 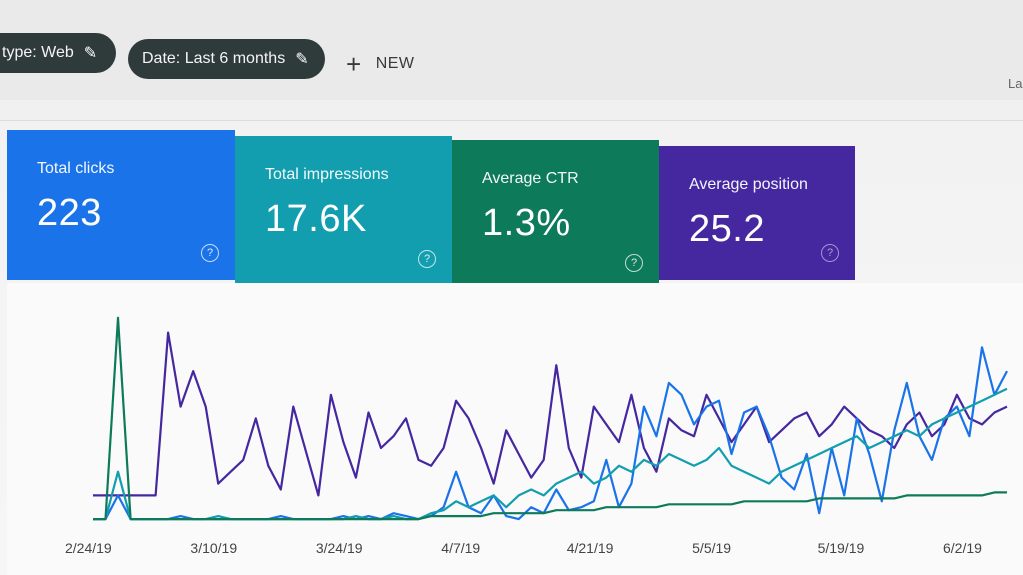 What do you see at coordinates (214, 58) in the screenshot?
I see `date-filter-label: Date: Last 6 months` at bounding box center [214, 58].